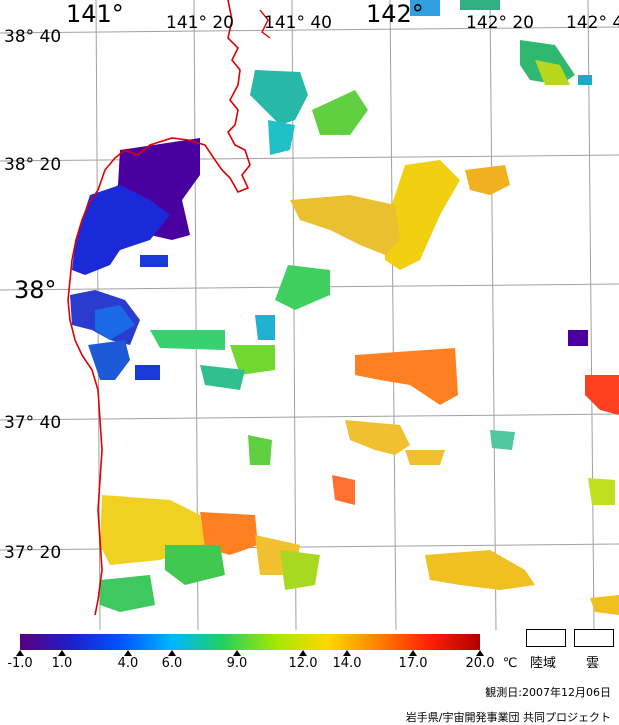 The image size is (619, 725). I want to click on sst-patch-hot, so click(602, 395).